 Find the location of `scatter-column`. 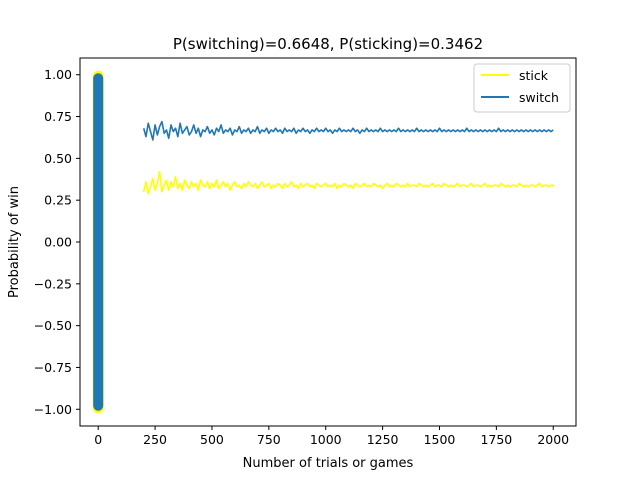

scatter-column is located at coordinates (98, 242).